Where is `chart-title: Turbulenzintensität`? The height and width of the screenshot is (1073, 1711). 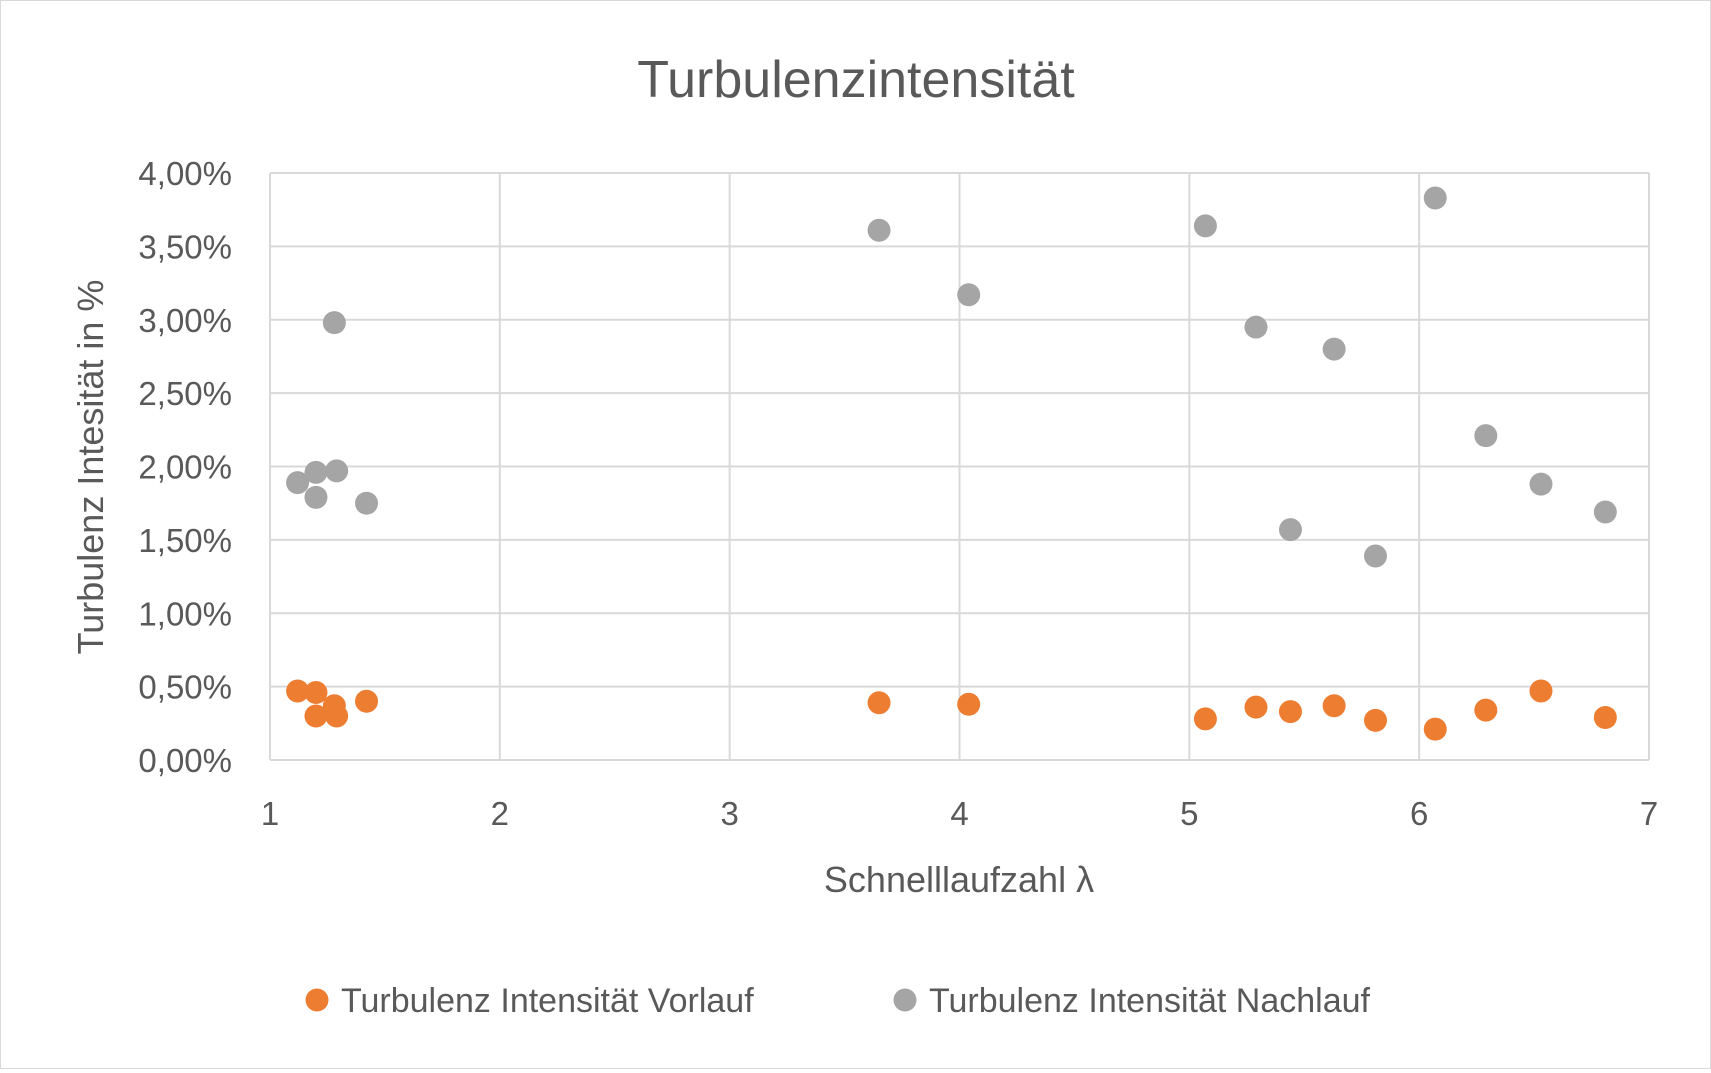 chart-title: Turbulenzintensität is located at coordinates (856, 80).